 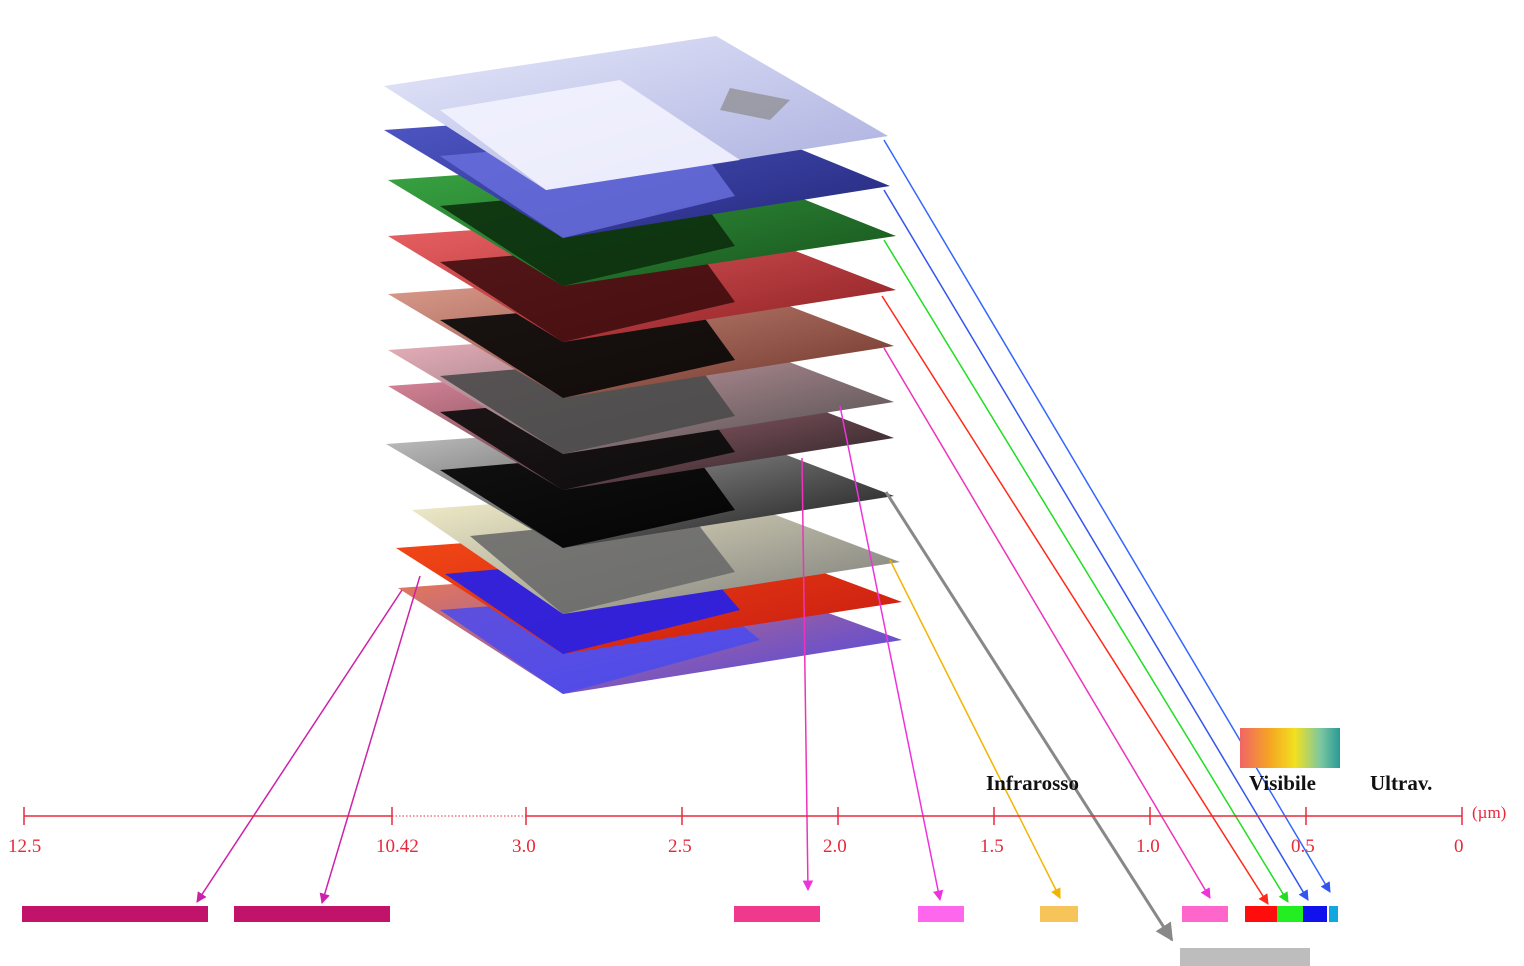 I want to click on band-layer-9-water, so click(x=602, y=564).